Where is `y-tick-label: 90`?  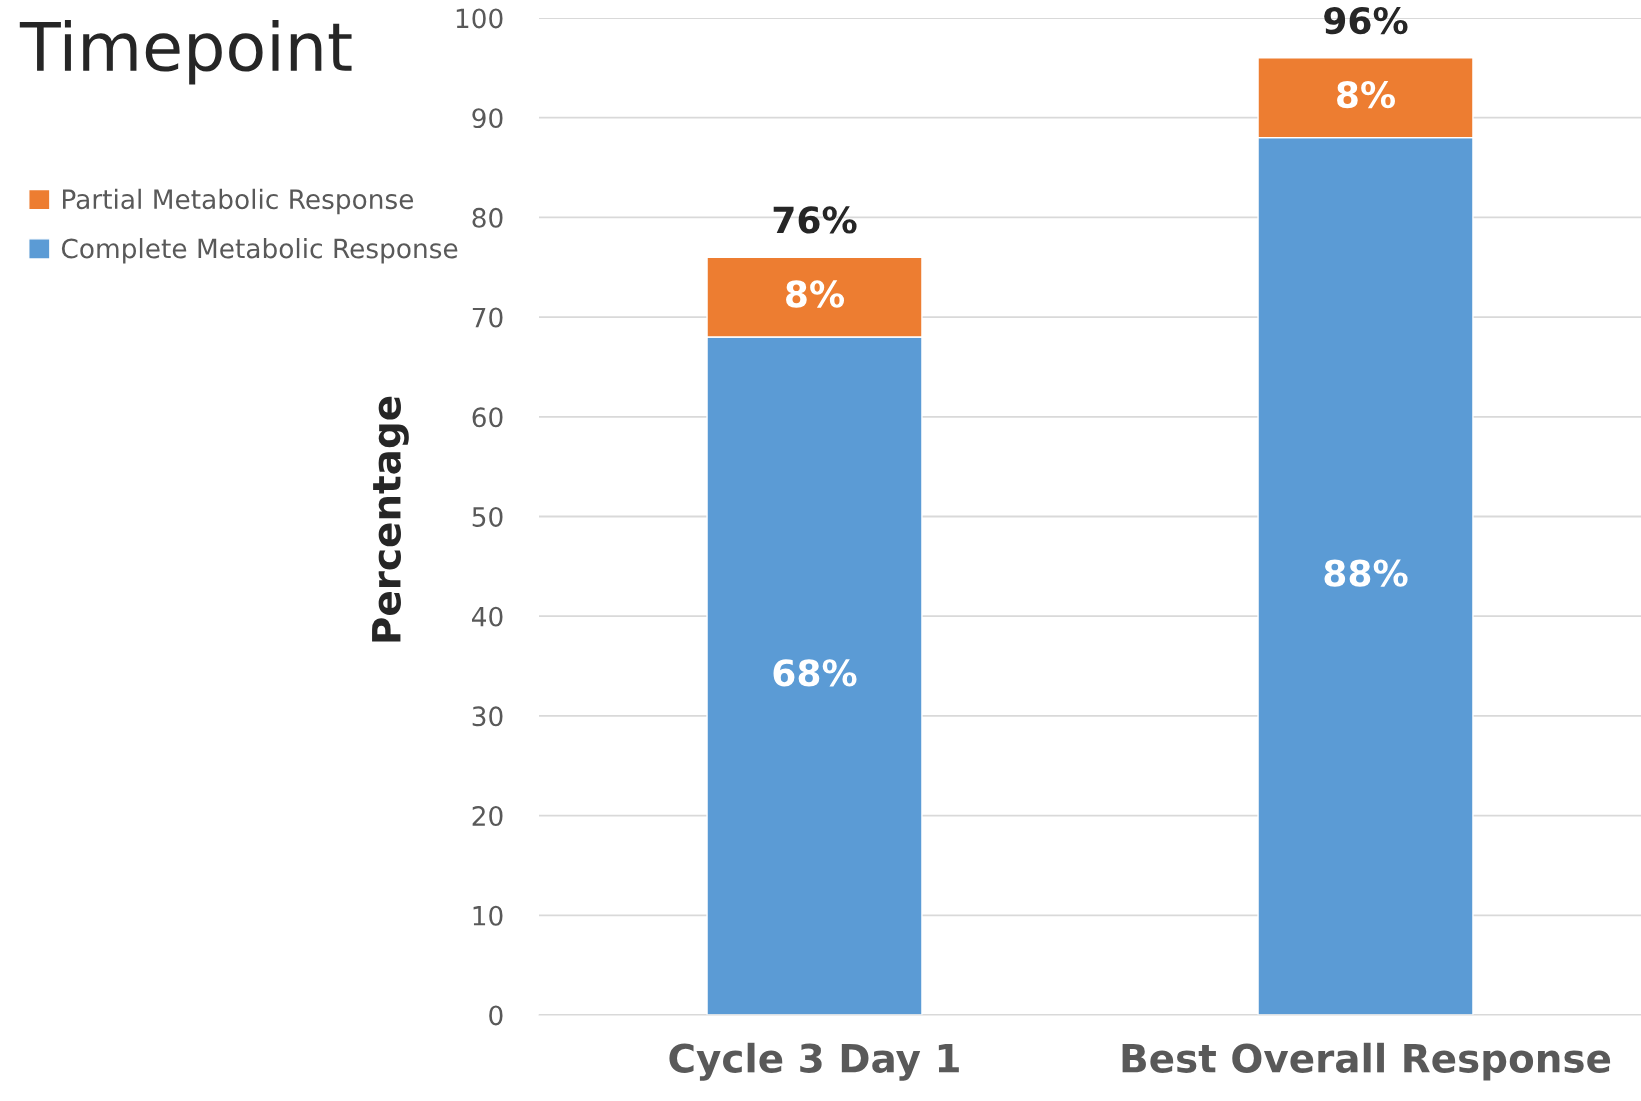
y-tick-label: 90 is located at coordinates (487, 118).